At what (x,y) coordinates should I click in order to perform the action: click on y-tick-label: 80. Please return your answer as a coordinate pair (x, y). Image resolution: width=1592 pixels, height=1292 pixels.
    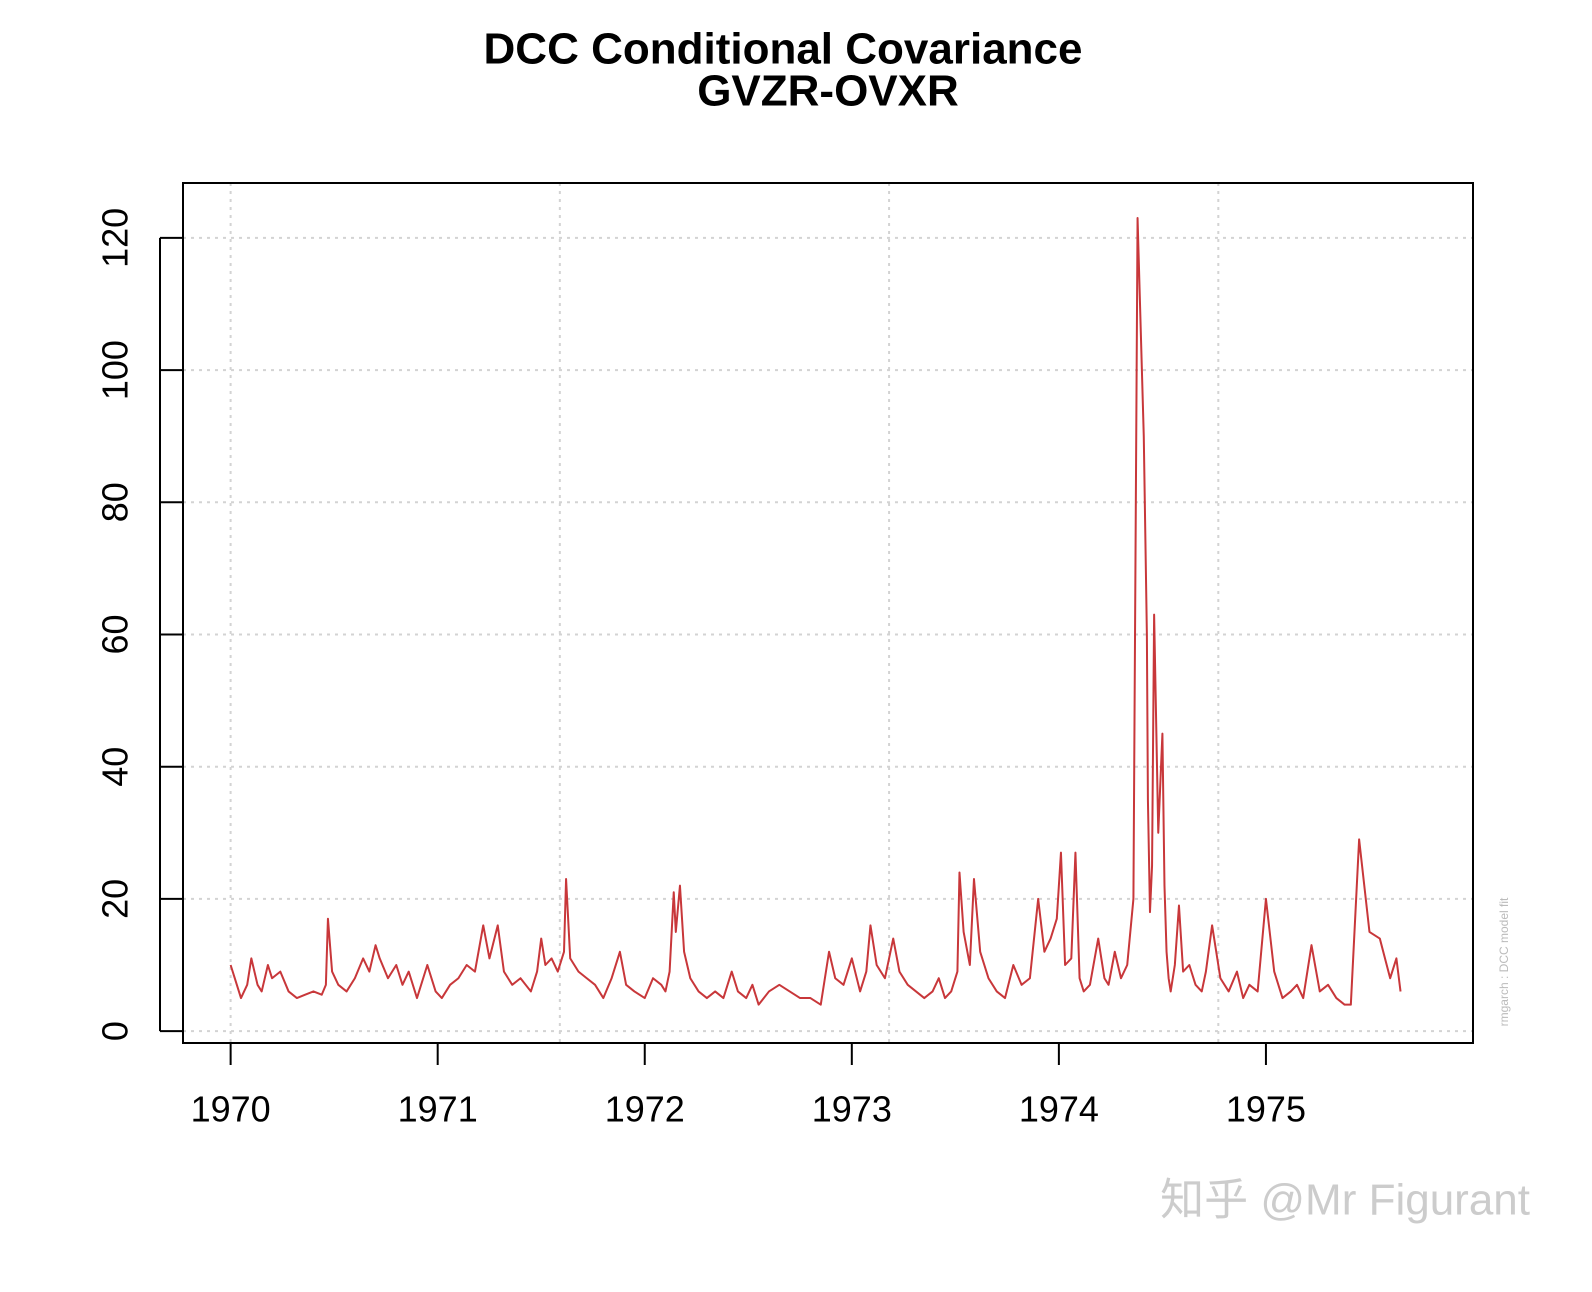
    Looking at the image, I should click on (115, 502).